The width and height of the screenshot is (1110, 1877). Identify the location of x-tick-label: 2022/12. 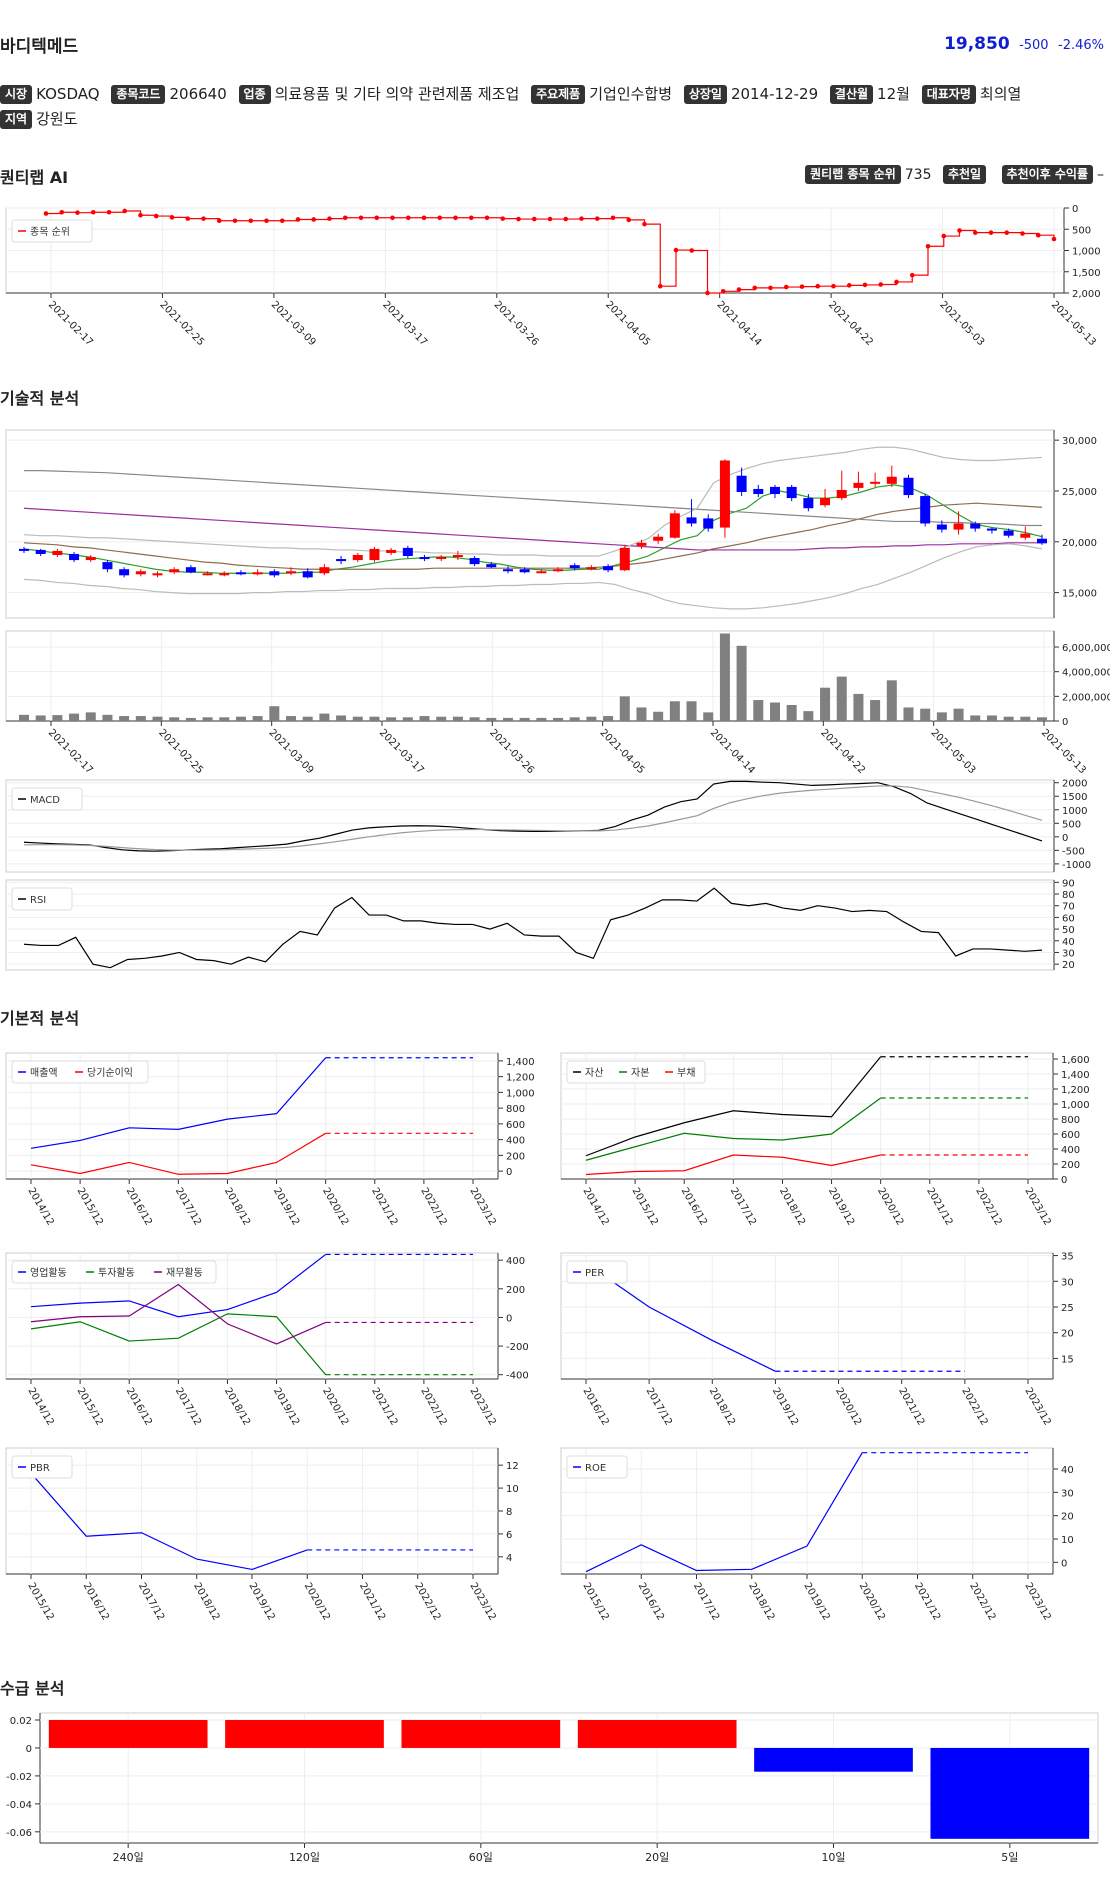
(433, 1206).